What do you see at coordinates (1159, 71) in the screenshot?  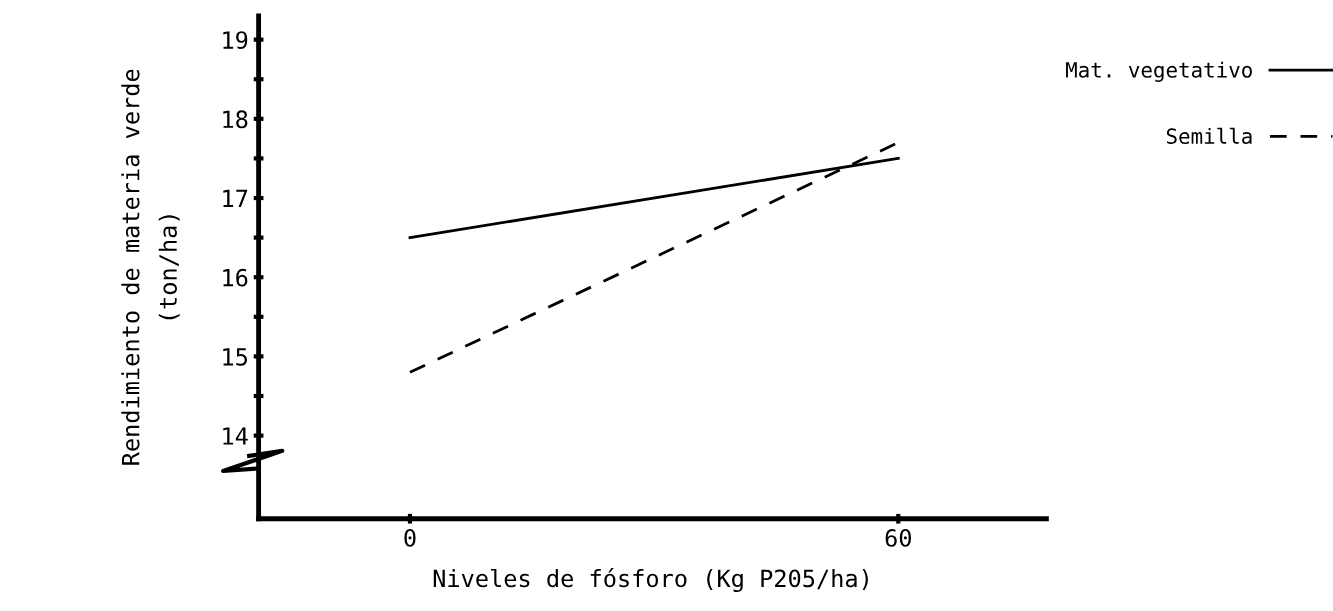 I see `legend-label: Mat. vegetativo` at bounding box center [1159, 71].